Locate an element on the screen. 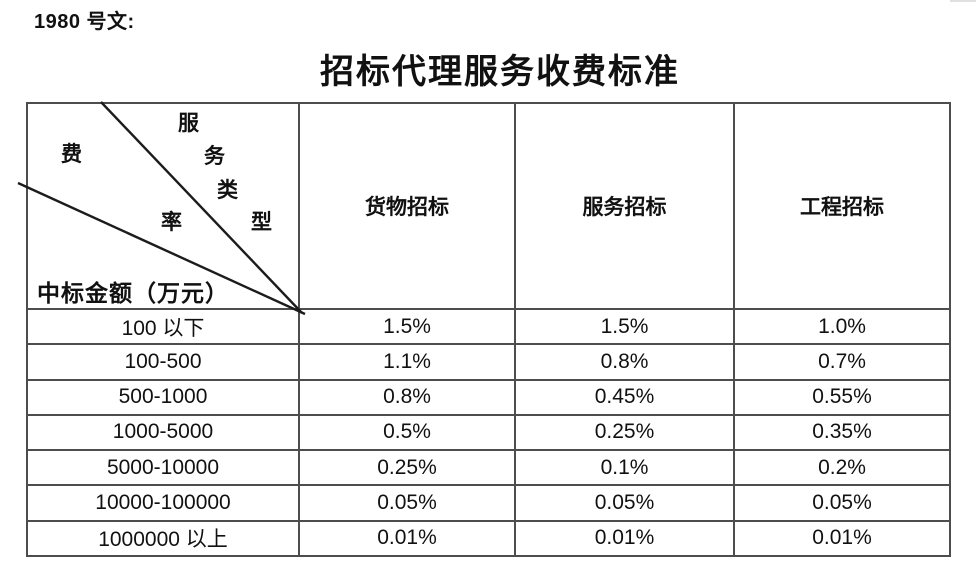 The image size is (976, 581). row-range-cell: 5000-10000 is located at coordinates (163, 468).